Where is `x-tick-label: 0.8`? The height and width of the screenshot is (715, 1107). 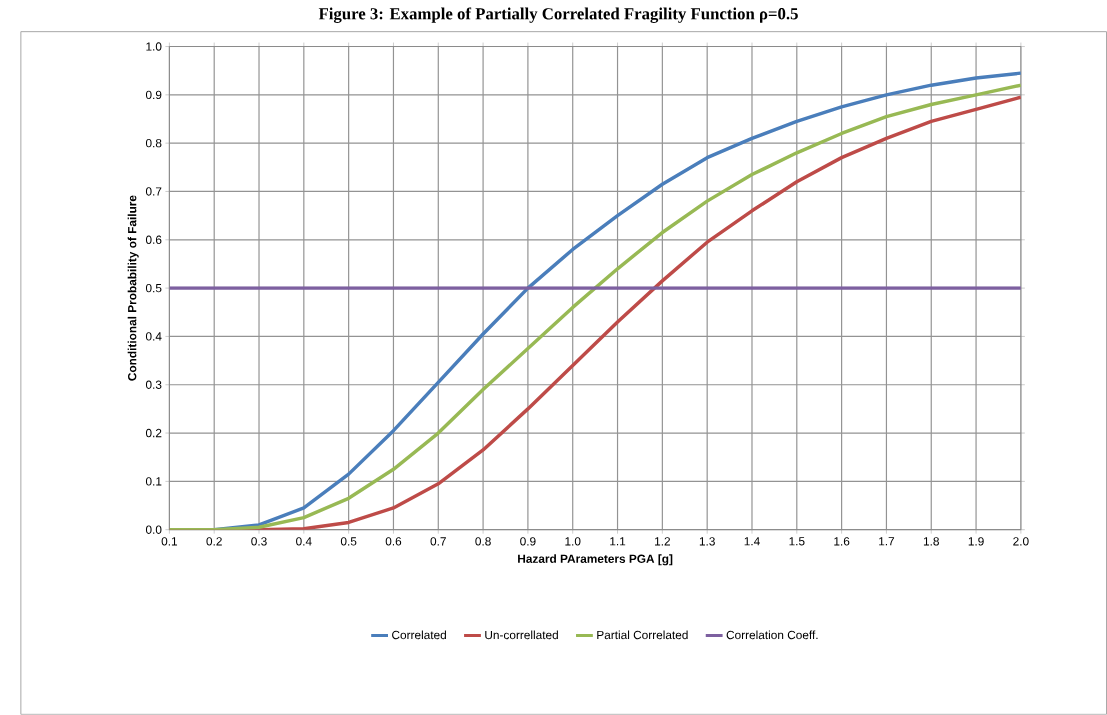 x-tick-label: 0.8 is located at coordinates (483, 541).